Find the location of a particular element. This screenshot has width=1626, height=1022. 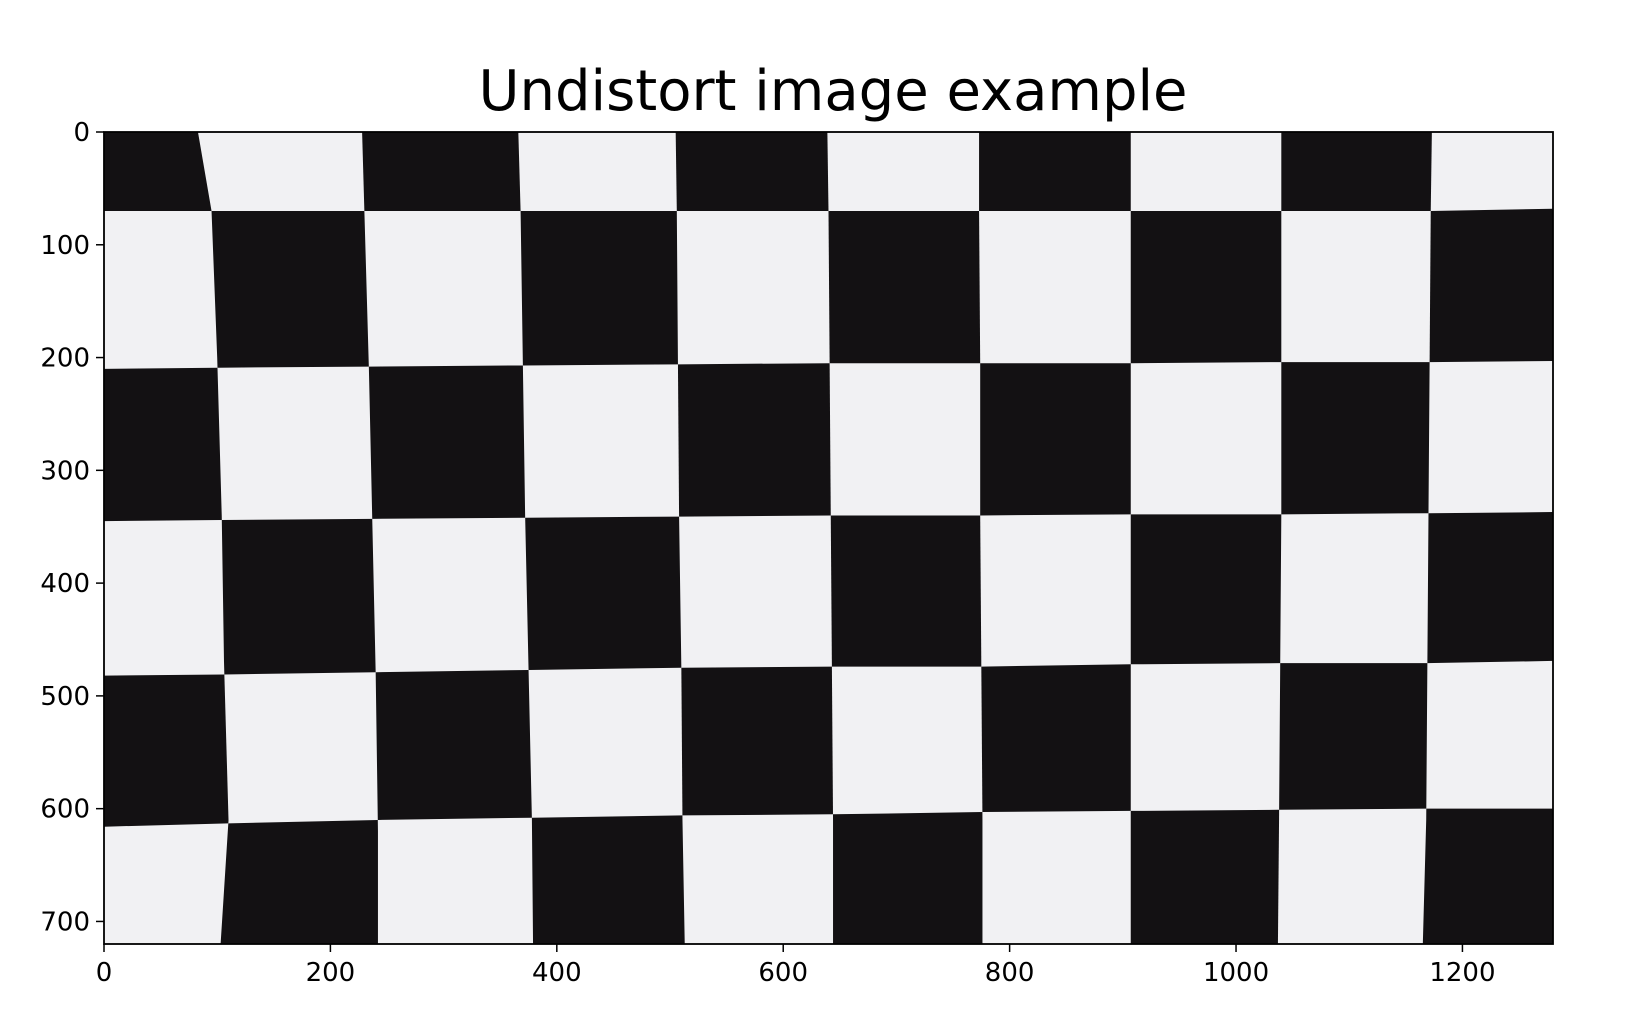

x-axis-ticks: 0 200 400 600 800 1000 1200 is located at coordinates (796, 966).